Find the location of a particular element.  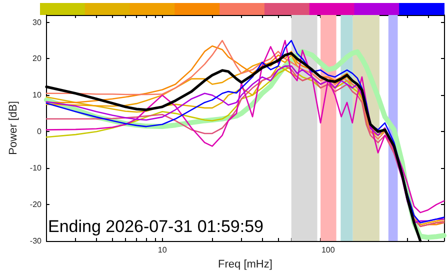

y-tick-label: 10 is located at coordinates (37, 95).